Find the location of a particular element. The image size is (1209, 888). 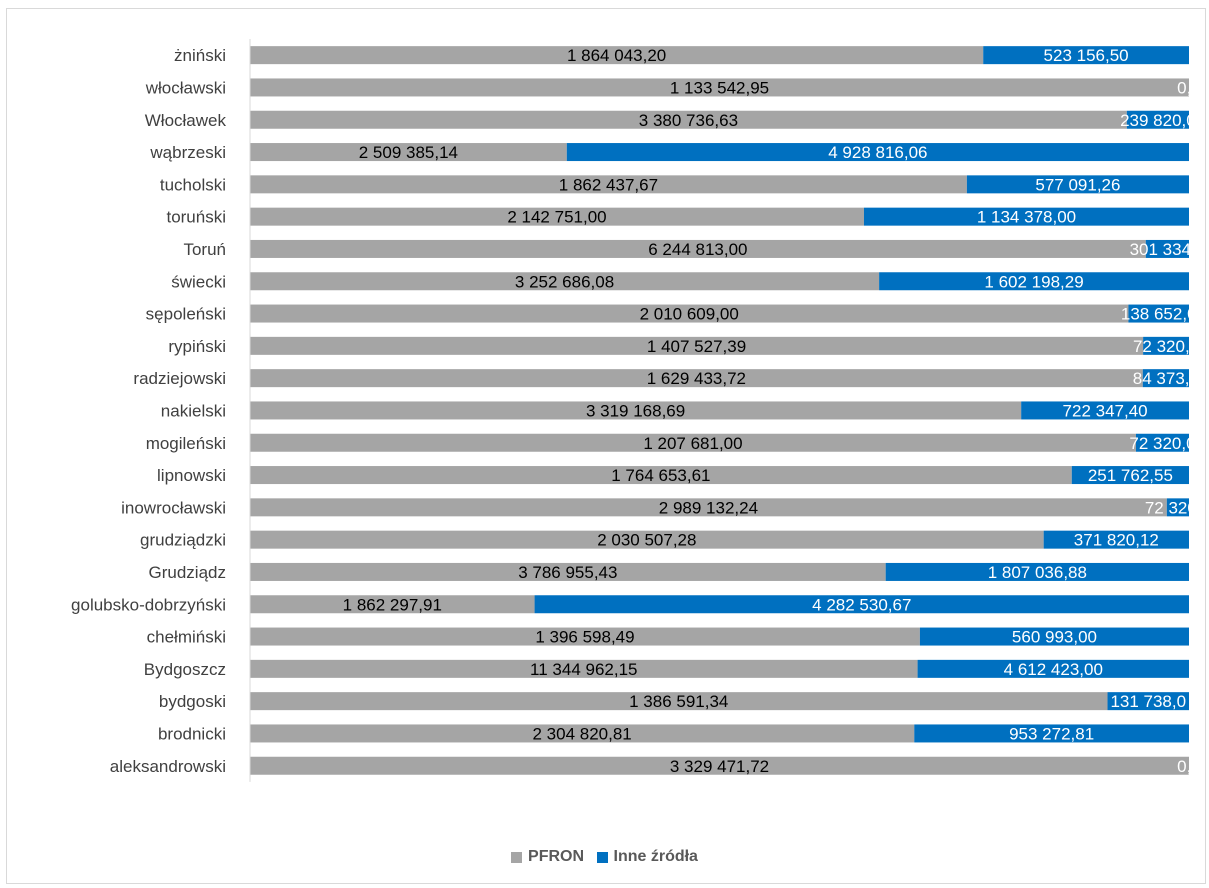

data-label-pfron: 11 344 962,15 is located at coordinates (583, 669).